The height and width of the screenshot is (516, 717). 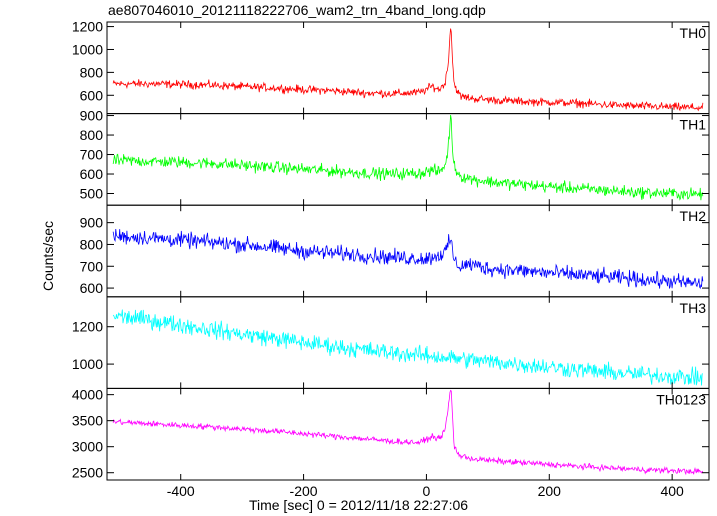 I want to click on series-line-th0, so click(x=408, y=70).